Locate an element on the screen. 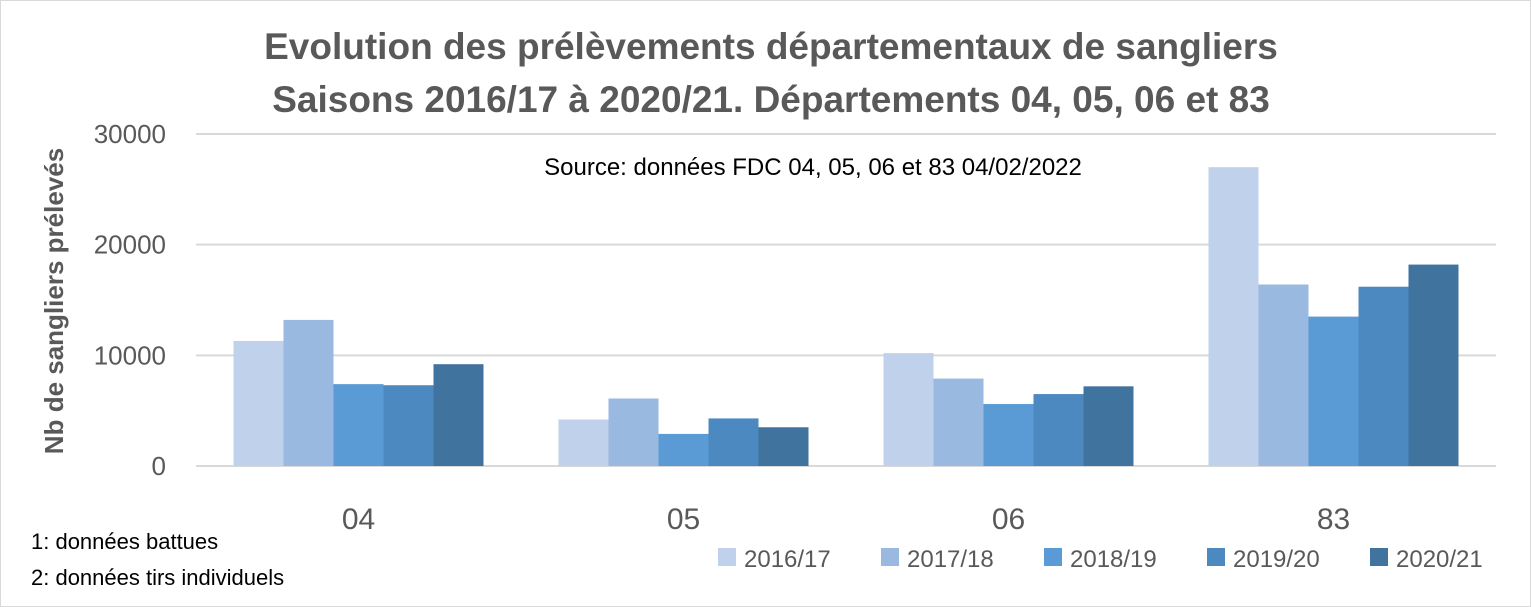 Image resolution: width=1531 pixels, height=607 pixels. y-axis-label: Nb de sangliers prélevés is located at coordinates (54, 301).